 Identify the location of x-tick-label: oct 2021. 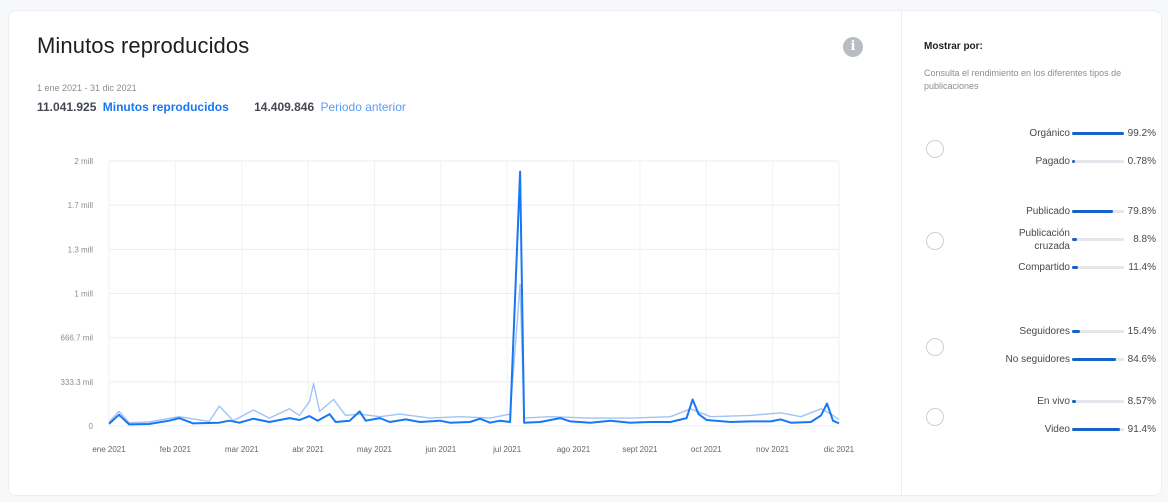
(706, 449).